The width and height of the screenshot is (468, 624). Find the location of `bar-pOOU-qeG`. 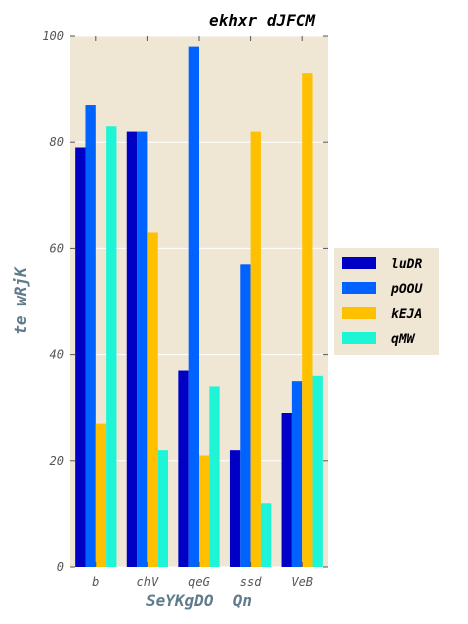

bar-pOOU-qeG is located at coordinates (193, 307).